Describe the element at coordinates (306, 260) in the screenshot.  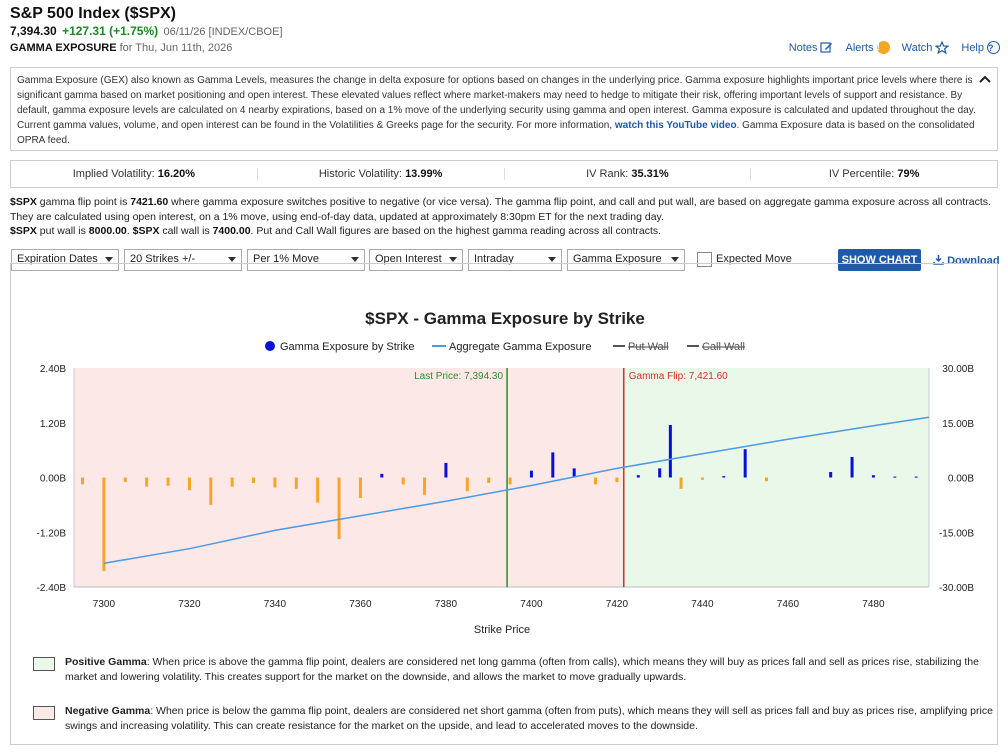
I see `move-select: Per 1% Move` at that location.